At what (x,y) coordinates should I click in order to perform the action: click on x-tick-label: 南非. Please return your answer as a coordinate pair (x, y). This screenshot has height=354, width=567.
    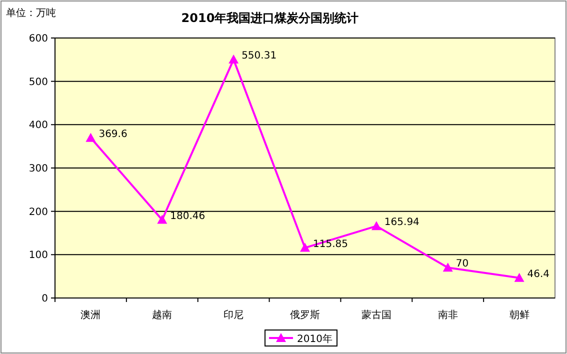
    Looking at the image, I should click on (448, 315).